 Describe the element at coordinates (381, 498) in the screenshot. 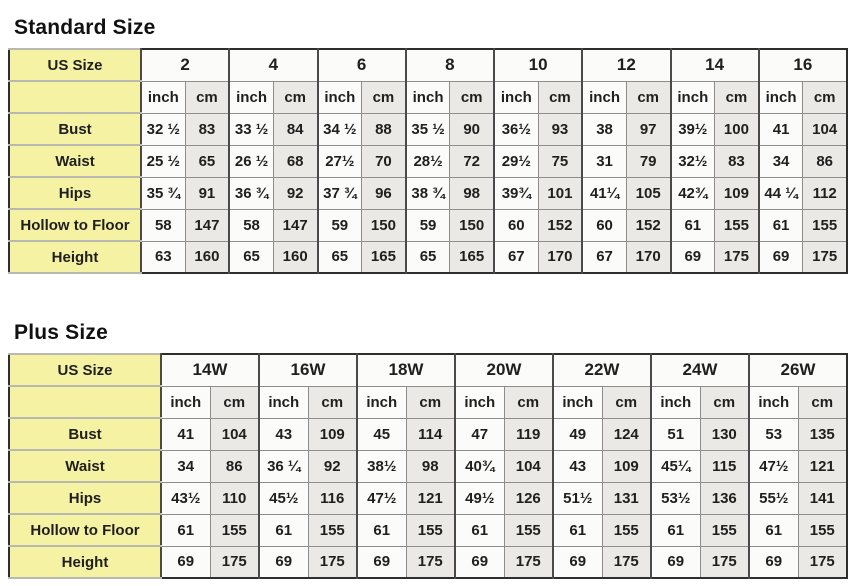

I see `measurement-cell: 47½` at that location.